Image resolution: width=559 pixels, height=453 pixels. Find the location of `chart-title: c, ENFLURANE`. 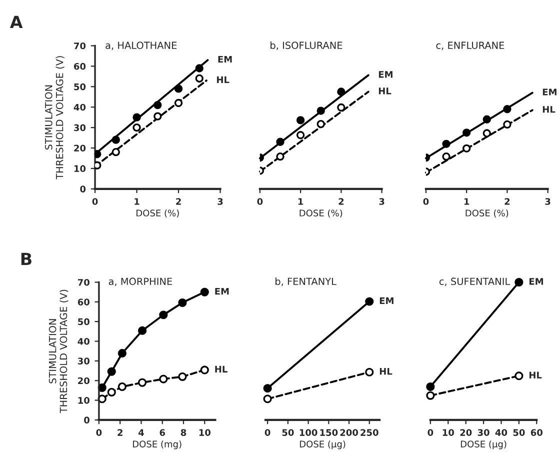

chart-title: c, ENFLURANE is located at coordinates (470, 46).